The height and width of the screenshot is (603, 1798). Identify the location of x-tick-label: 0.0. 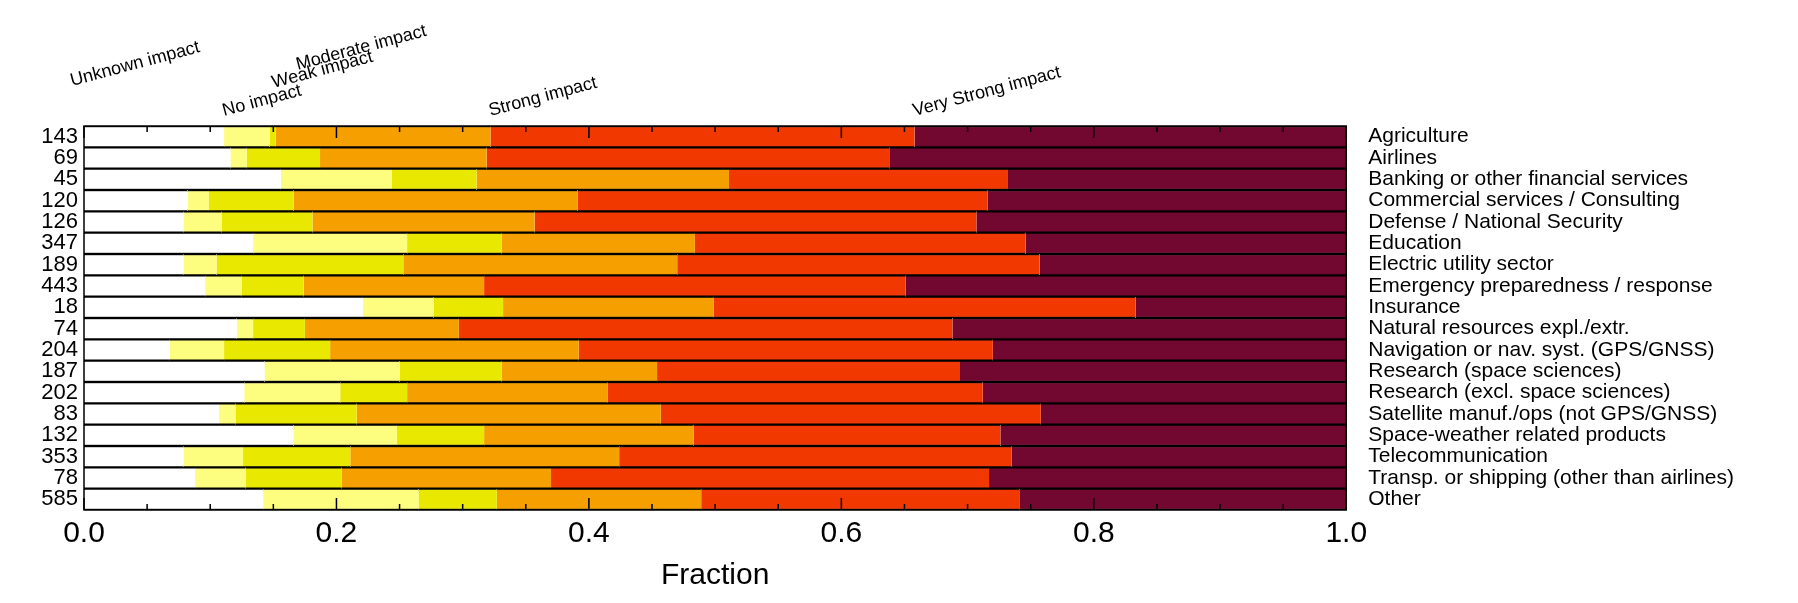
(84, 532).